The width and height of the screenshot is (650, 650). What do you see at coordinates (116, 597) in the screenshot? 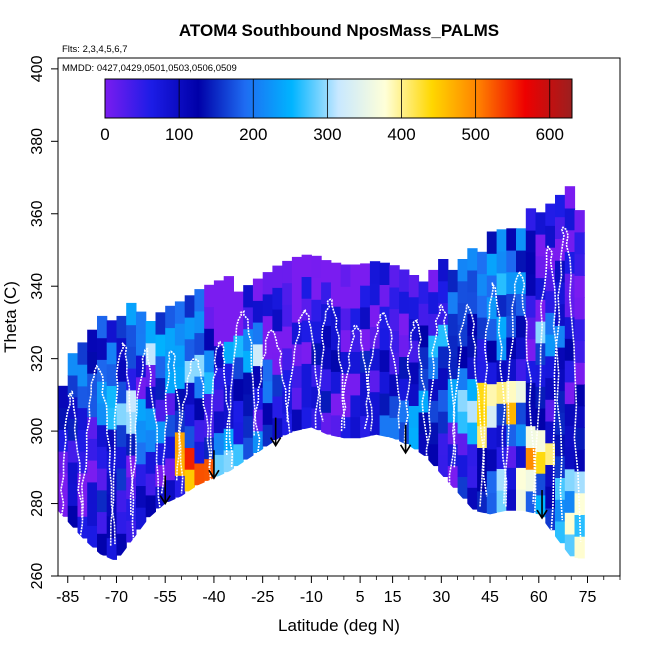
I see `x-tick-label: -70` at bounding box center [116, 597].